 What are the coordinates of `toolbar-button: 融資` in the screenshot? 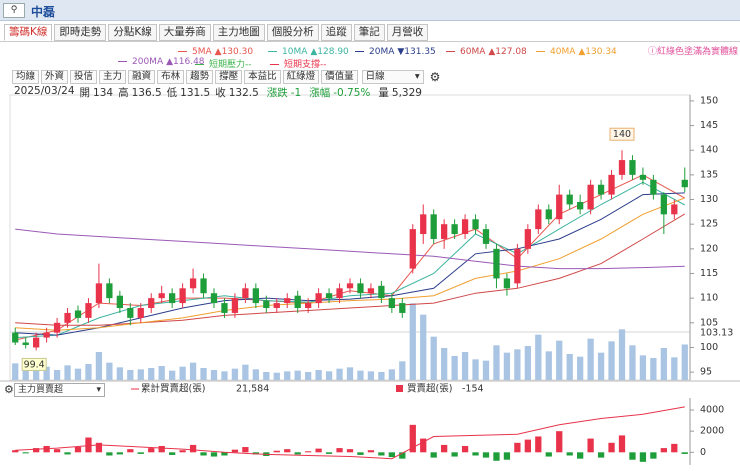 It's located at (142, 77).